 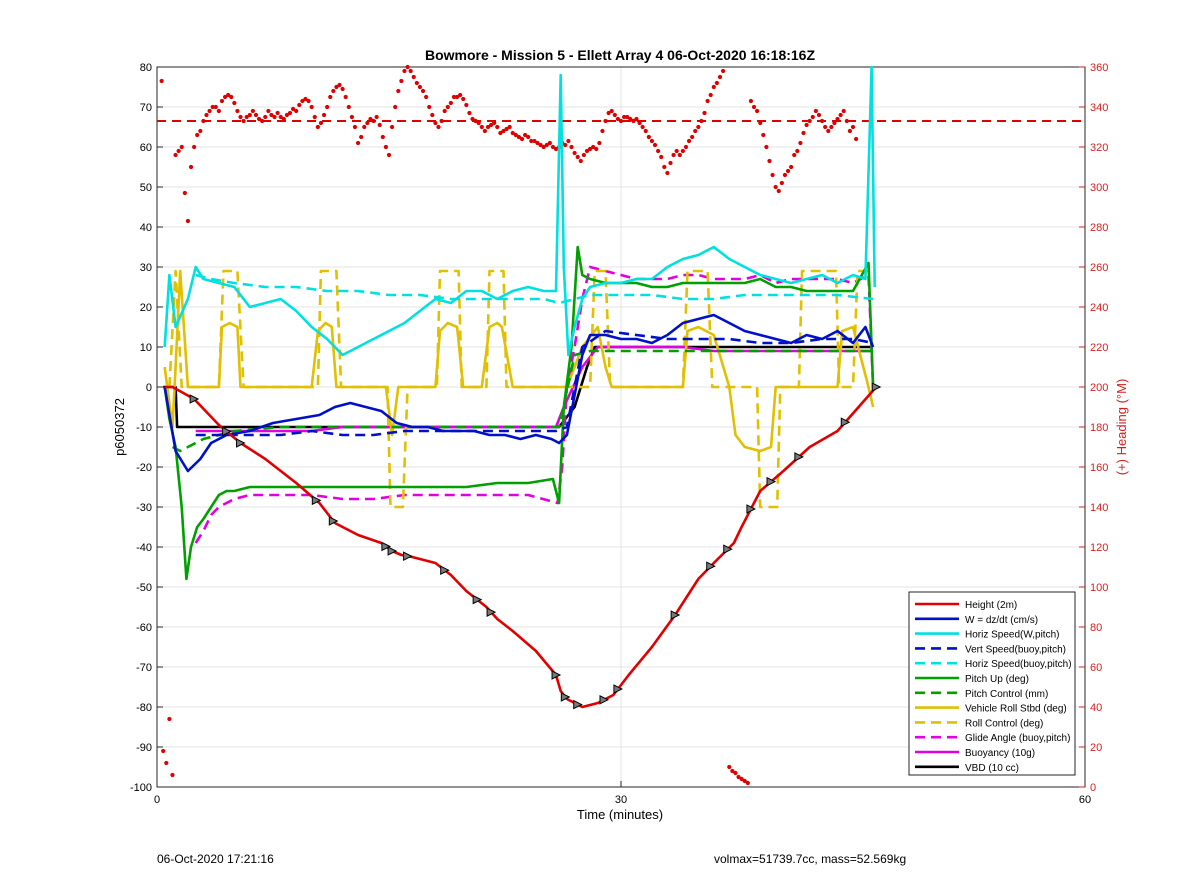 I want to click on legend-label: Glide Angle (buoy,pitch), so click(x=1017, y=738).